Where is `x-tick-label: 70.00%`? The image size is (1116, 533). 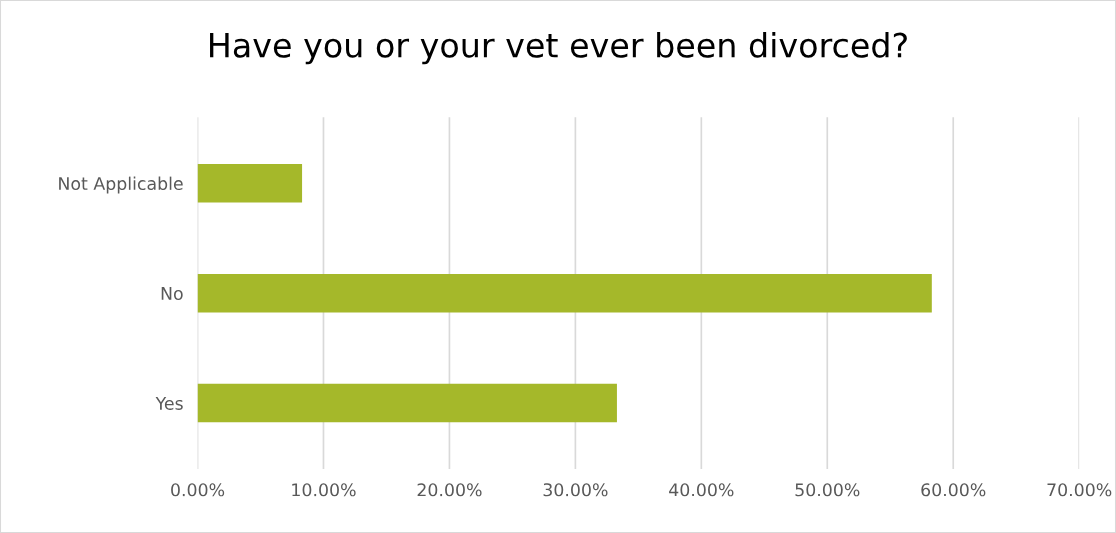 x-tick-label: 70.00% is located at coordinates (1079, 490).